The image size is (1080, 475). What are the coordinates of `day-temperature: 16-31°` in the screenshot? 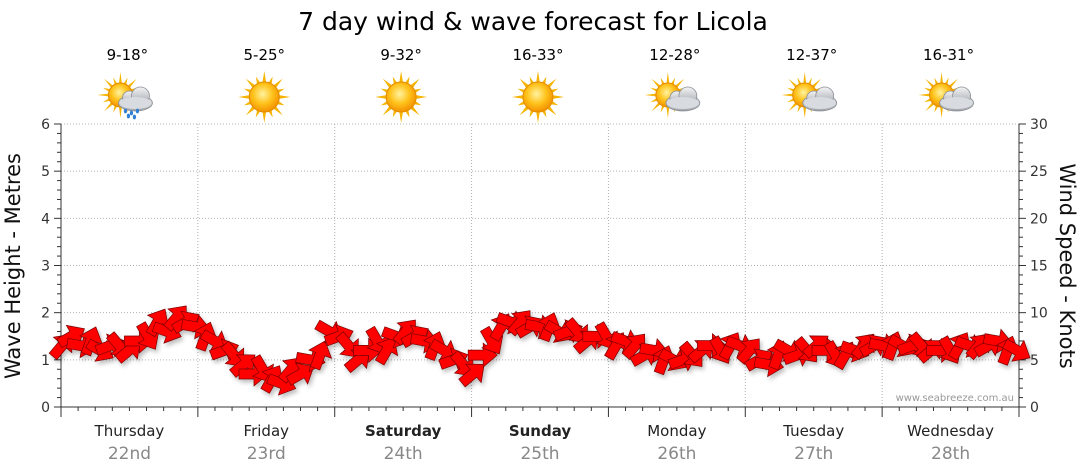 It's located at (948, 55).